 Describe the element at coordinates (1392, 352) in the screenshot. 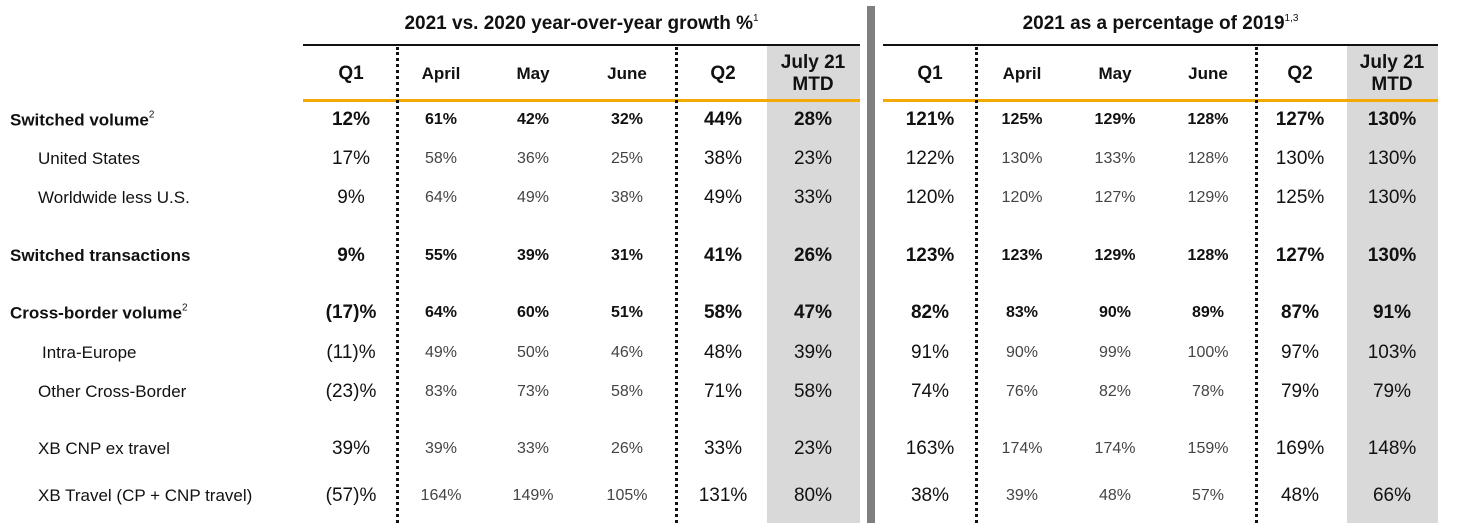

I see `value-cell: 103%` at that location.